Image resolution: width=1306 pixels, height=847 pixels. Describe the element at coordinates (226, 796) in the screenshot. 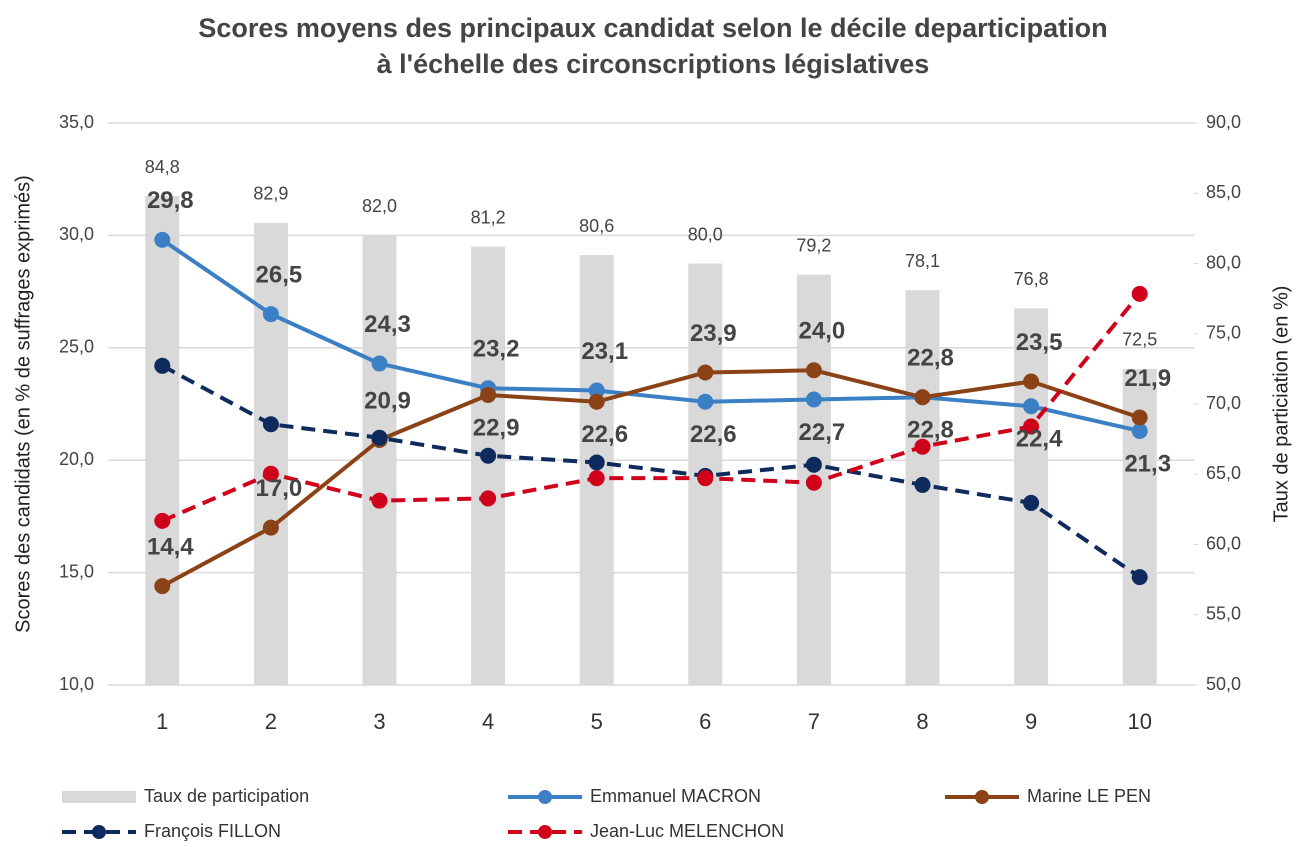

I see `legend-label: Taux de participation` at that location.